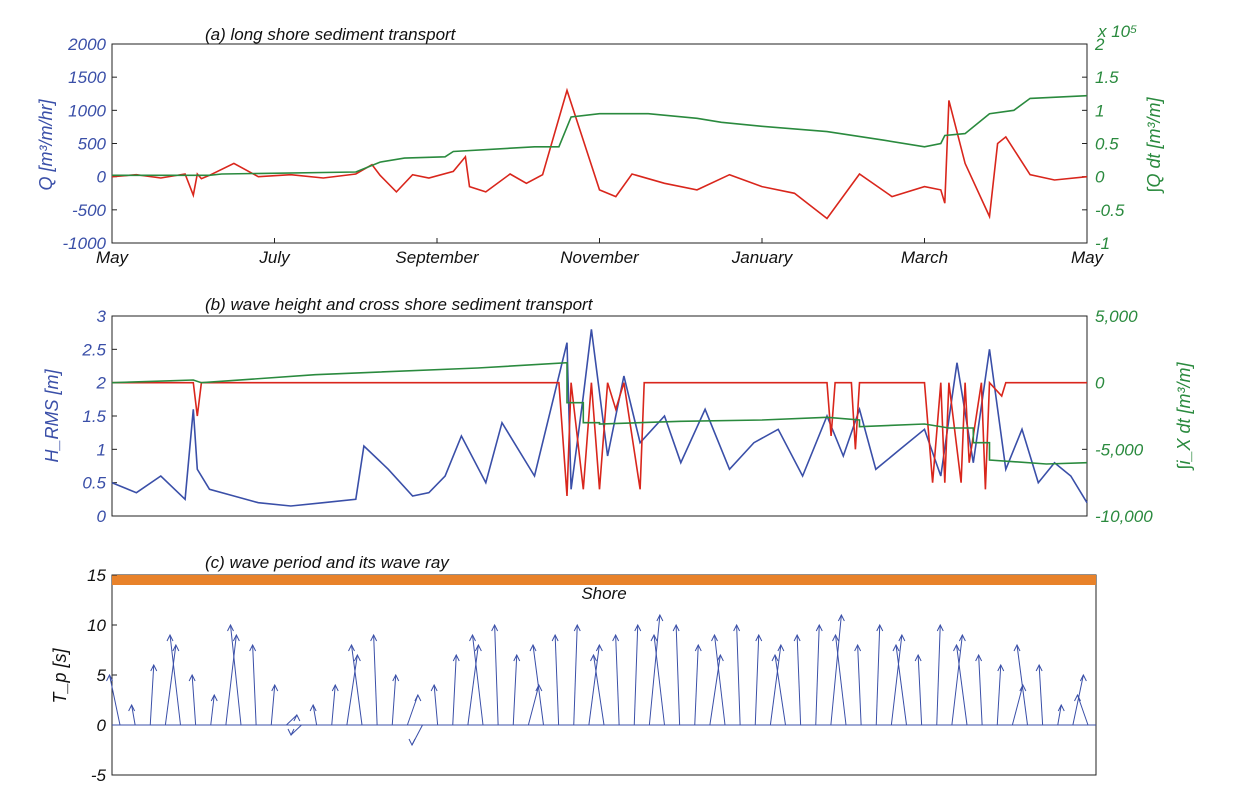  Describe the element at coordinates (101, 449) in the screenshot. I see `tick-label-left: 1` at that location.